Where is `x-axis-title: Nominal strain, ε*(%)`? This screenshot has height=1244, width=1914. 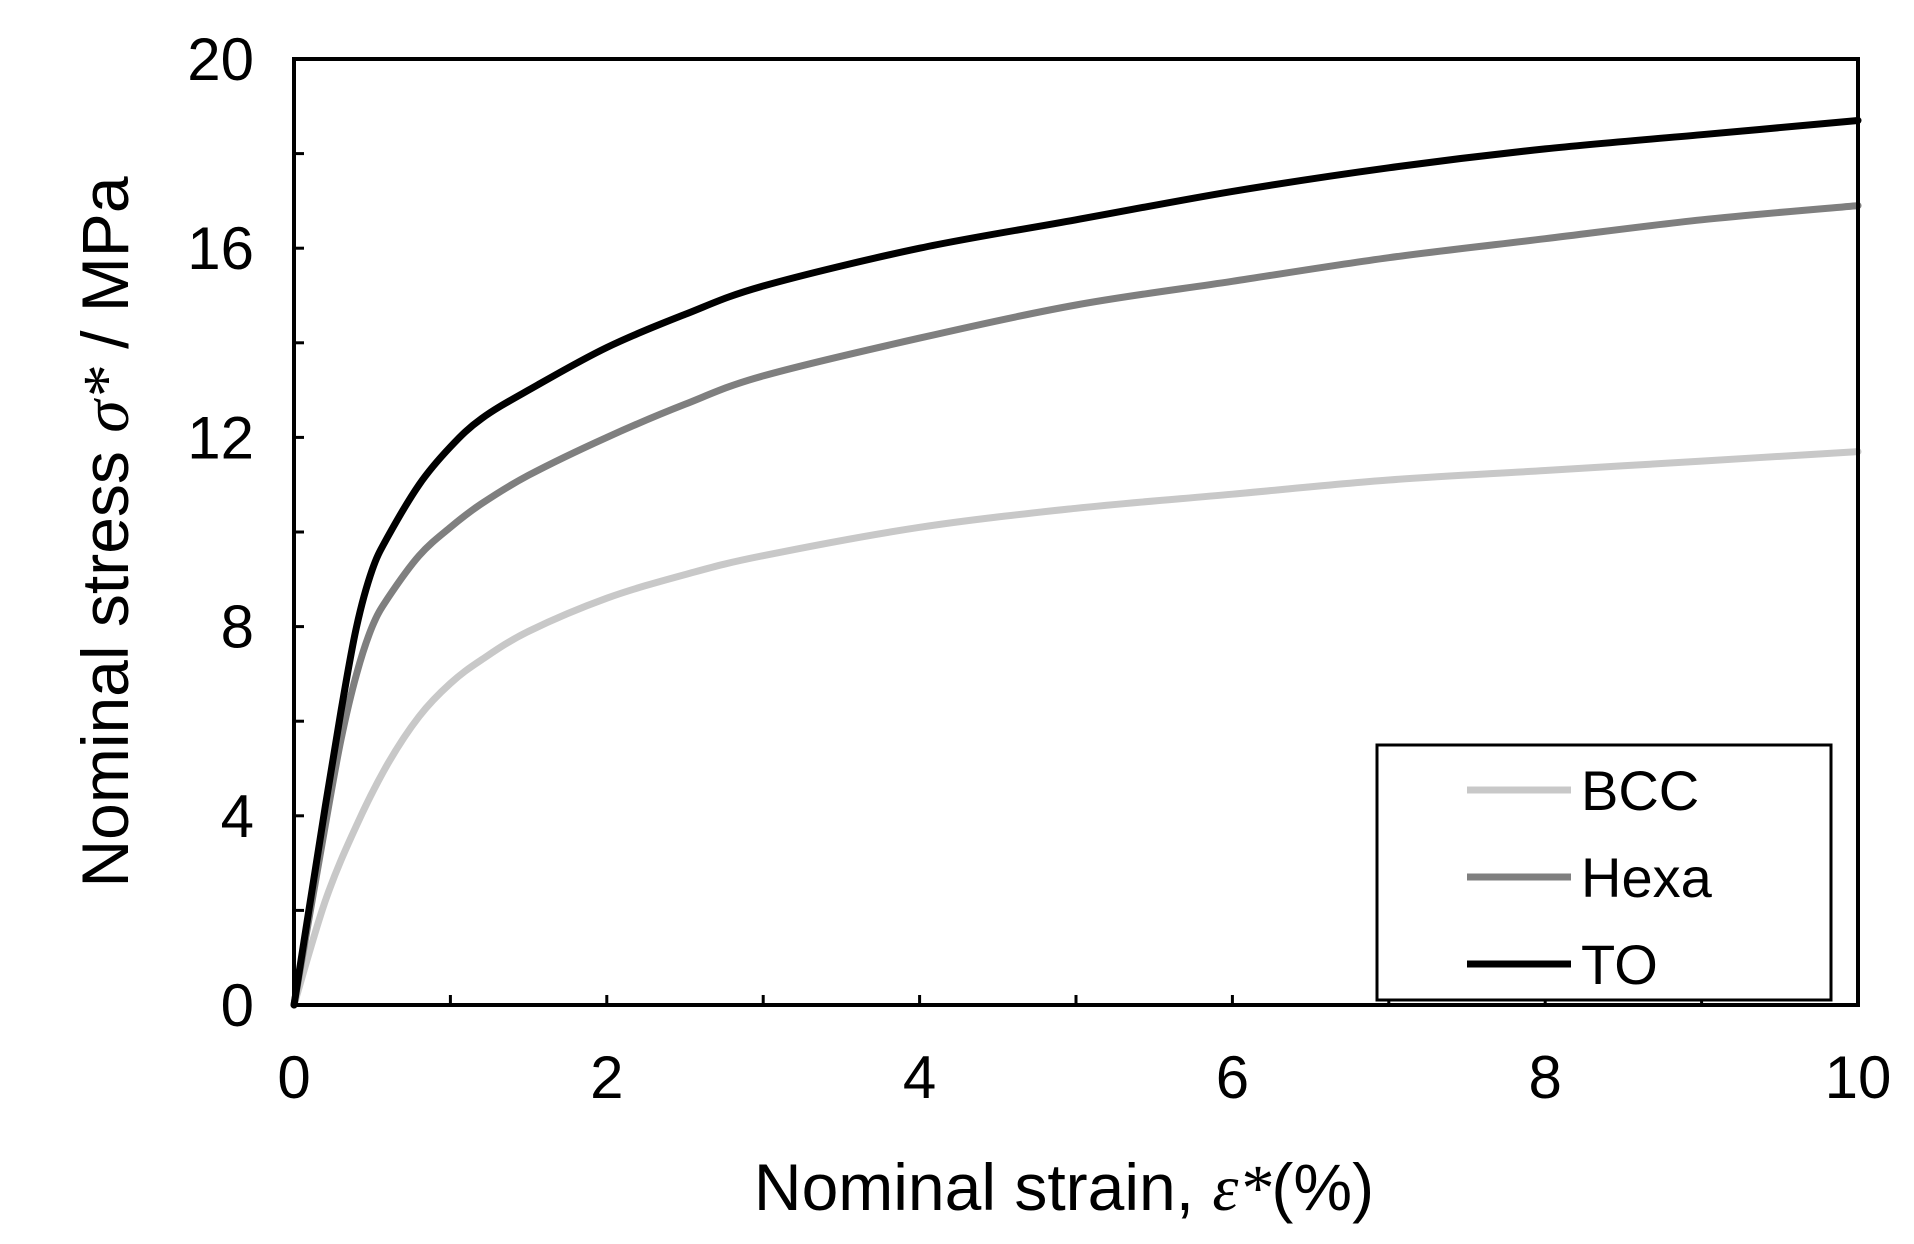
x-axis-title: Nominal strain, ε*(%) is located at coordinates (1064, 1187).